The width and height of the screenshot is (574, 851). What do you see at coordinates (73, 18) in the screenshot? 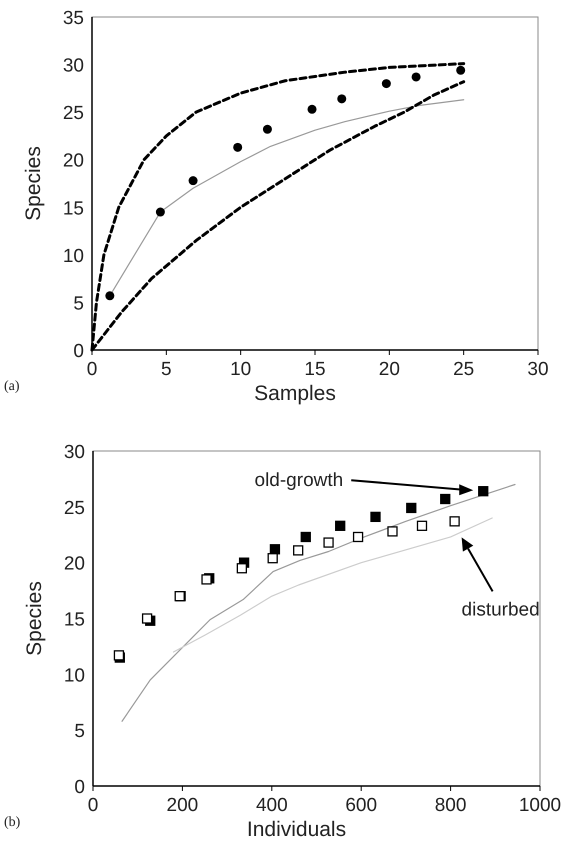
I see `y-tick-label: 35` at bounding box center [73, 18].